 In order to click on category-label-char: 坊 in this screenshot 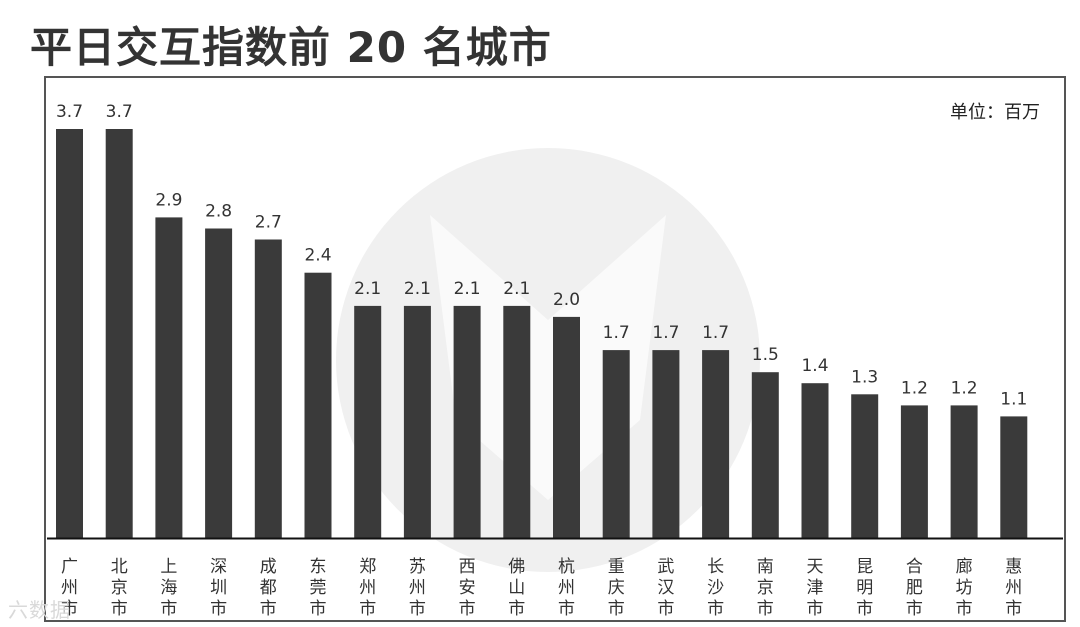, I will do `click(964, 588)`.